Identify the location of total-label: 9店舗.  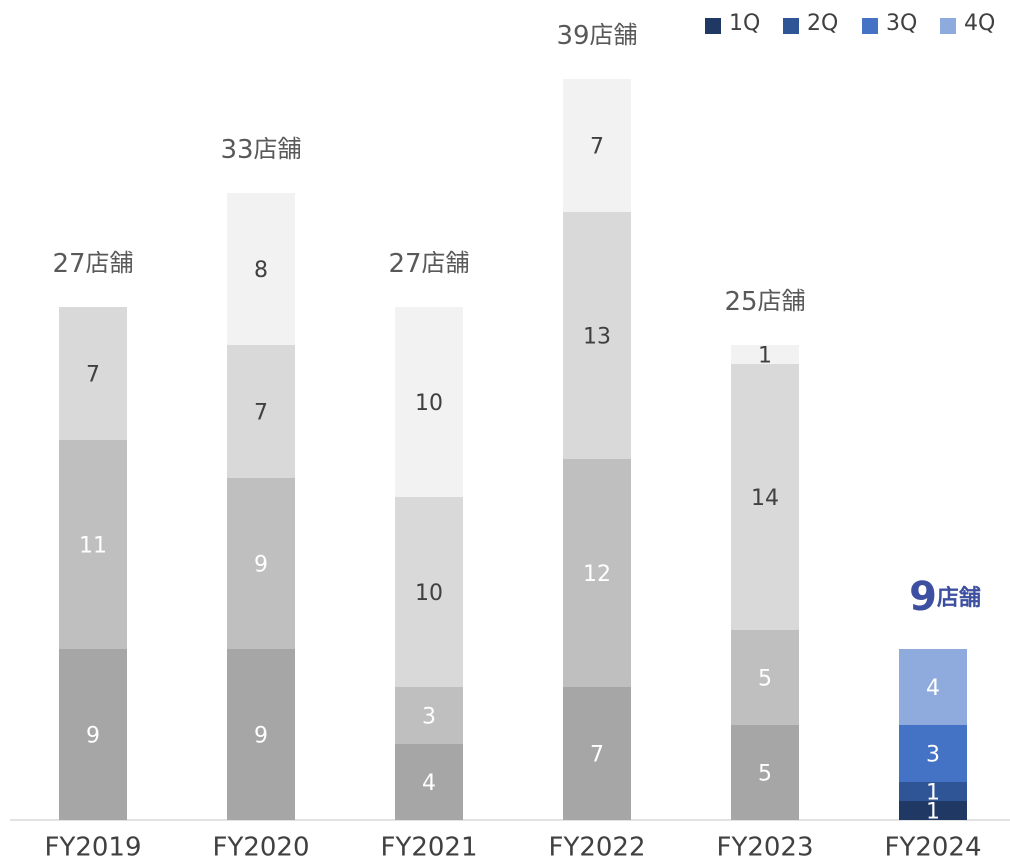
(945, 597).